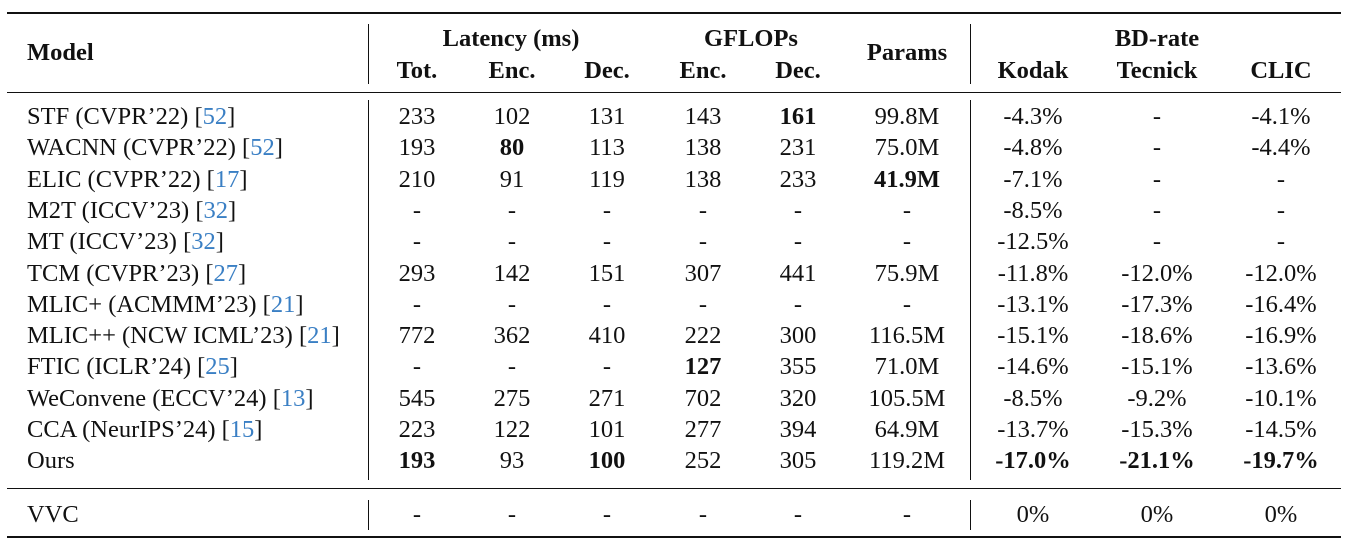 The height and width of the screenshot is (550, 1359). What do you see at coordinates (417, 273) in the screenshot?
I see `cell-total-latency: 293` at bounding box center [417, 273].